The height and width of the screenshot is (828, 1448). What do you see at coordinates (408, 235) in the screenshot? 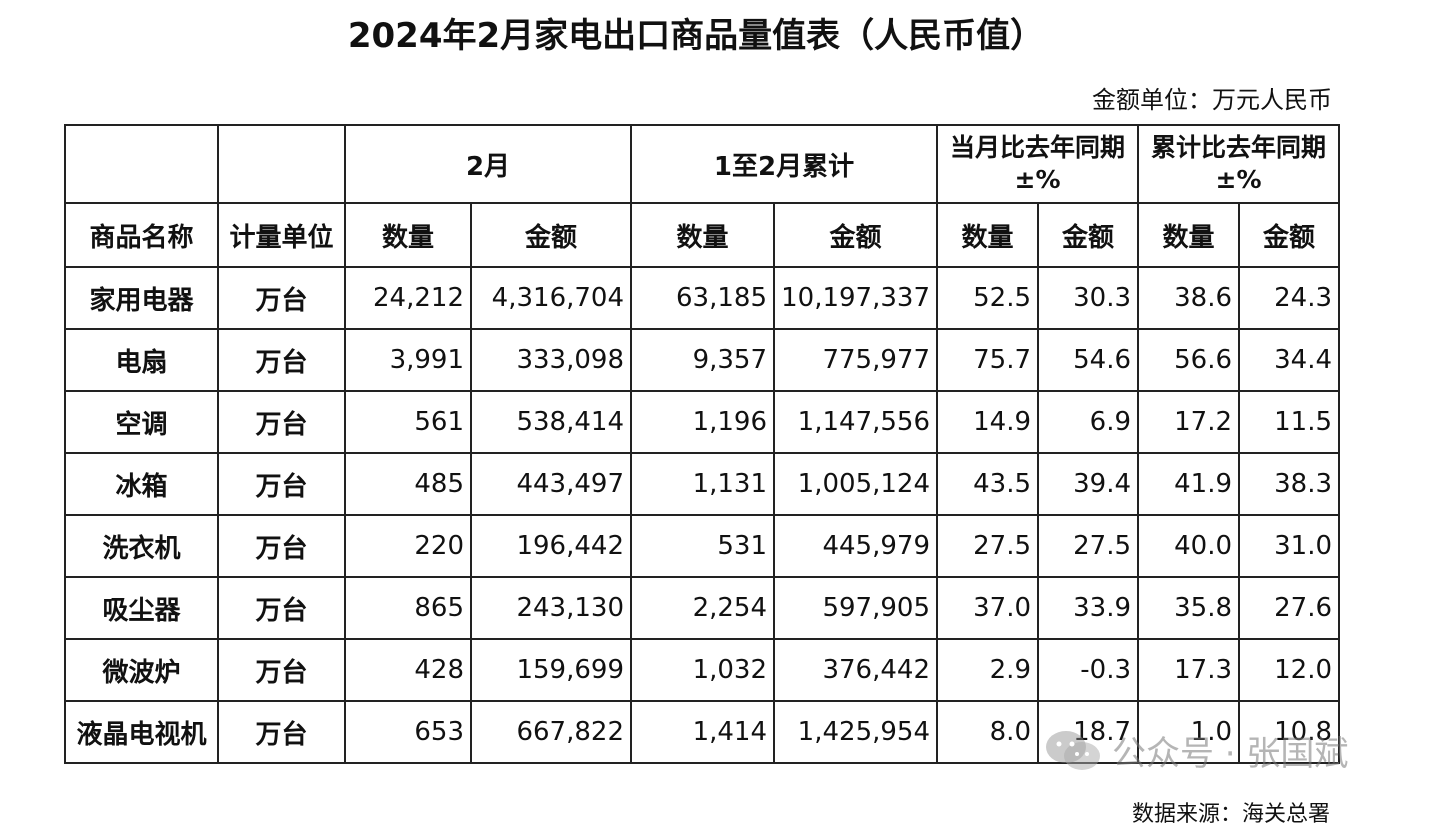
I see `header-col-feb-qty: 数量` at bounding box center [408, 235].